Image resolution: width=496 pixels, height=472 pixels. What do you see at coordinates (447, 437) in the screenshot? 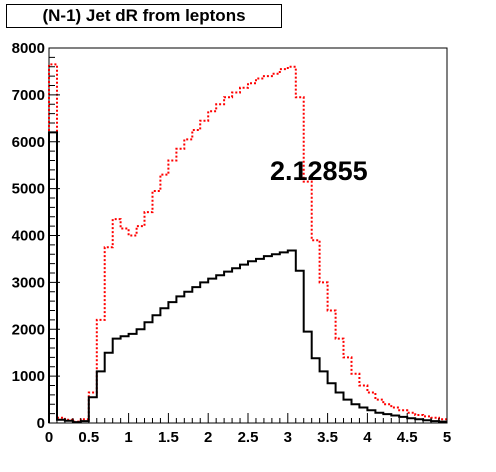
I see `x-tick-label: 5` at bounding box center [447, 437].